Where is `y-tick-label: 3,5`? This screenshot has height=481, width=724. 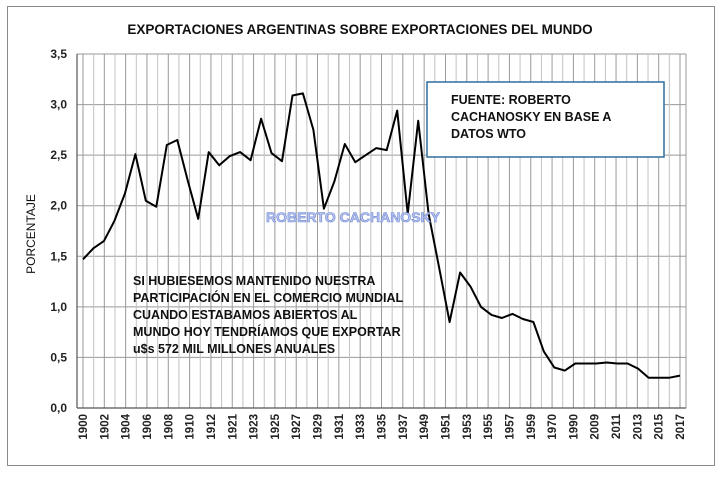
y-tick-label: 3,5 is located at coordinates (58, 54).